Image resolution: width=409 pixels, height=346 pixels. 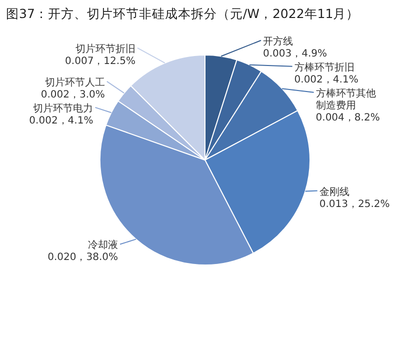 What do you see at coordinates (324, 67) in the screenshot?
I see `slice-label: 方棒环节折旧` at bounding box center [324, 67].